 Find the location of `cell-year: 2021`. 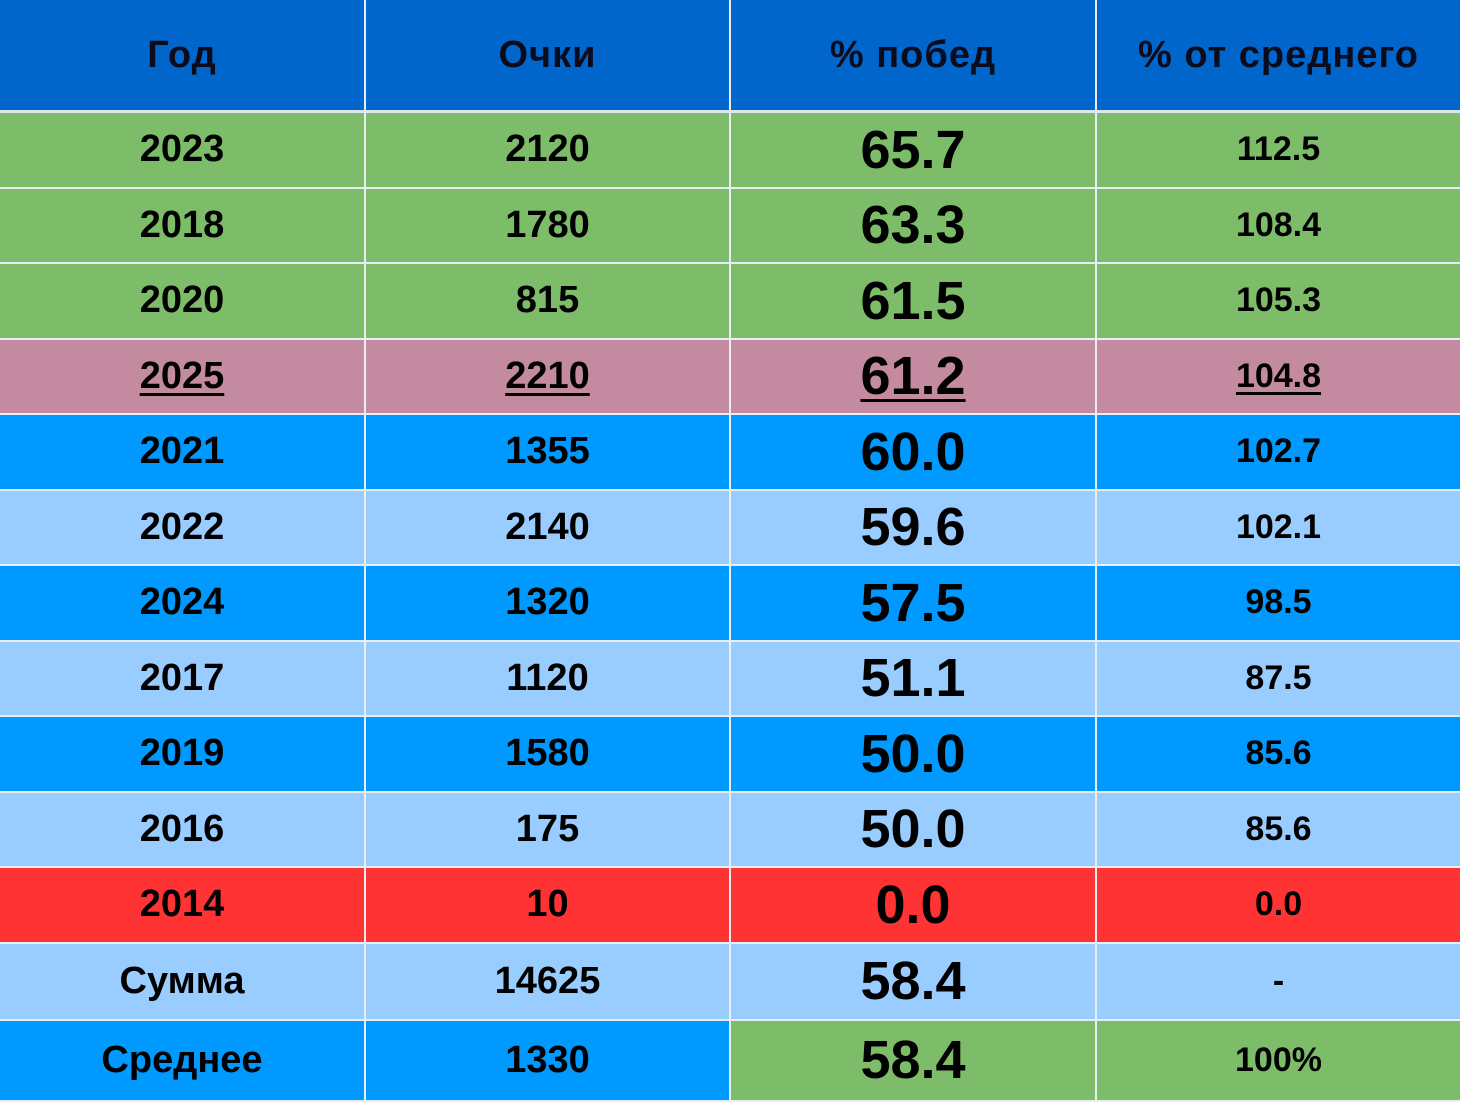

cell-year: 2021 is located at coordinates (183, 453).